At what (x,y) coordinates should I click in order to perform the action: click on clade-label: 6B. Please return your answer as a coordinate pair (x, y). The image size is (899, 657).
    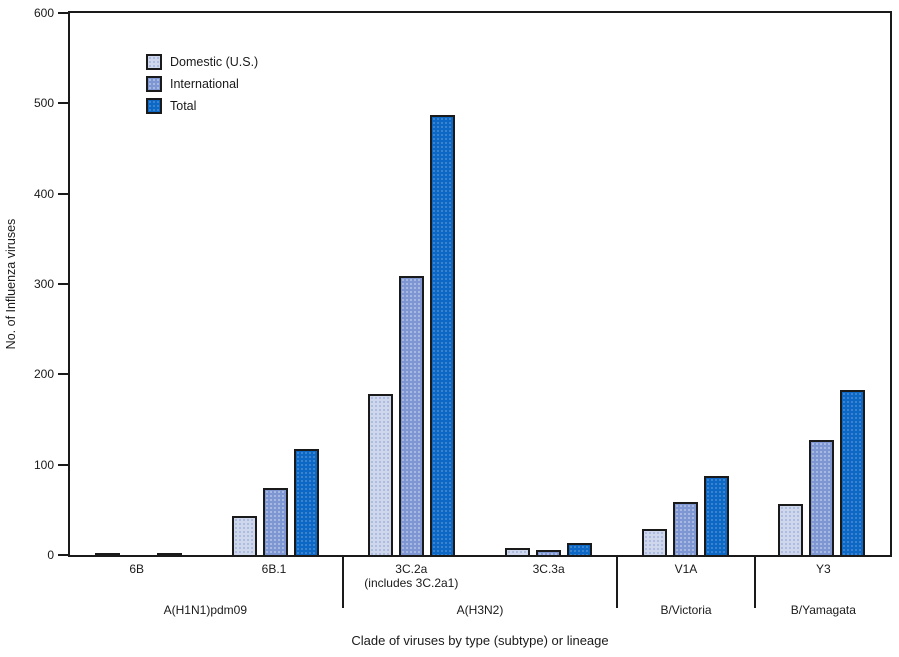
    Looking at the image, I should click on (136, 576).